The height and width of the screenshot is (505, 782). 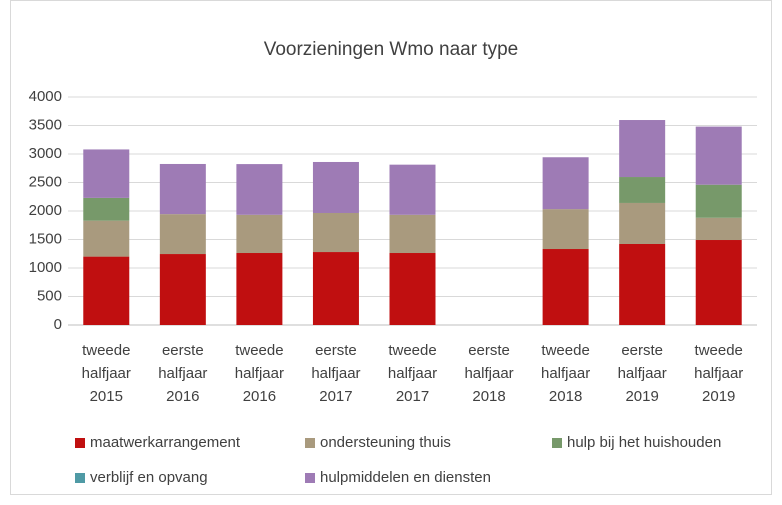 I want to click on y-tick-label: 1500, so click(x=45, y=238).